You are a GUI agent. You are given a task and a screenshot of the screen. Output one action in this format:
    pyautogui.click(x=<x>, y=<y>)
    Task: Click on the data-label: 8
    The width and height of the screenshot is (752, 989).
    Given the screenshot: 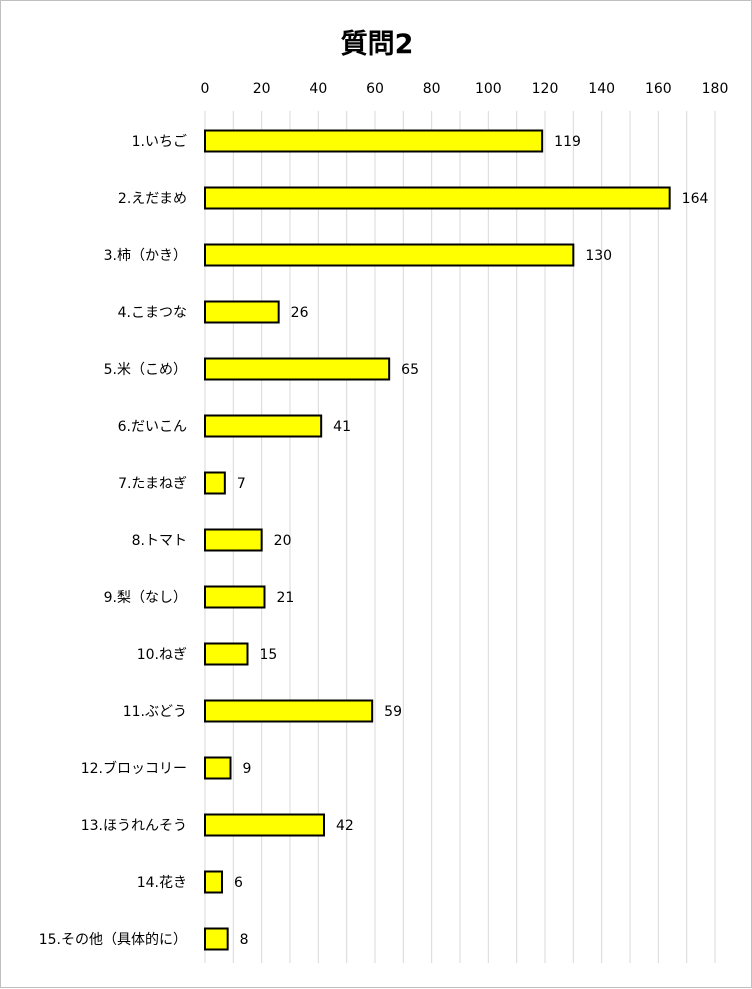 What is the action you would take?
    pyautogui.click(x=244, y=940)
    